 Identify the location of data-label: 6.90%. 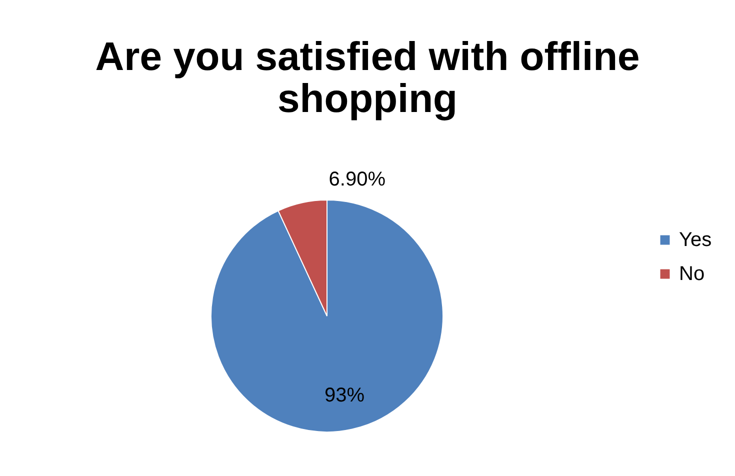
(357, 179).